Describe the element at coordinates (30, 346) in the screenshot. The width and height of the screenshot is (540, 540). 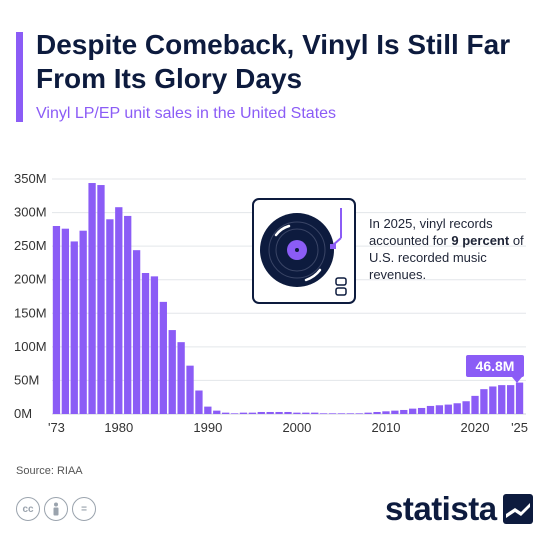
I see `y-tick-label: 100M` at that location.